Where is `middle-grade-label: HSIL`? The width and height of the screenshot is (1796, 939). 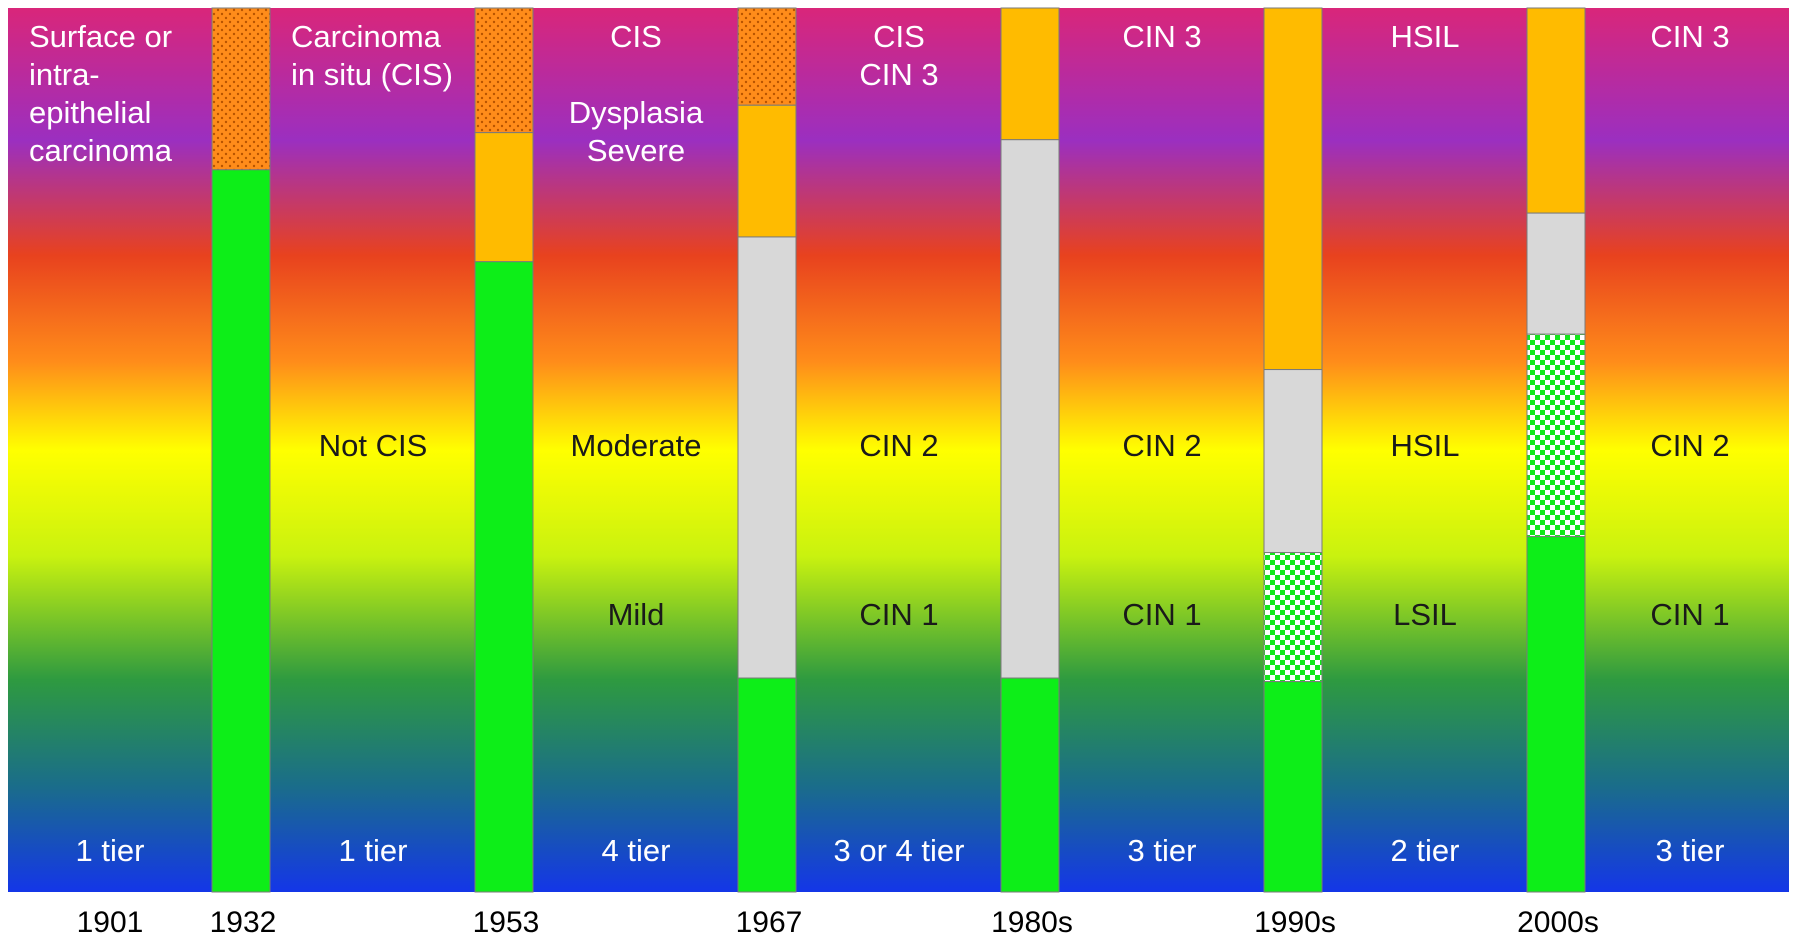 middle-grade-label: HSIL is located at coordinates (1425, 445).